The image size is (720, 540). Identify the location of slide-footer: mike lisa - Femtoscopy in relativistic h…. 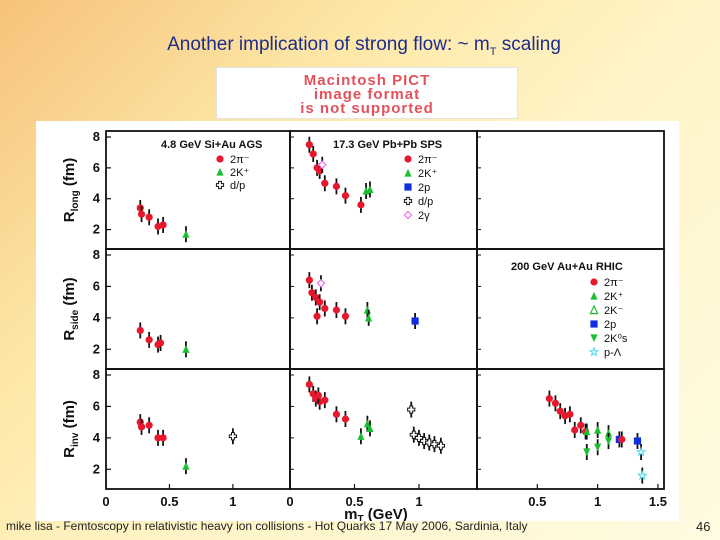
(267, 526).